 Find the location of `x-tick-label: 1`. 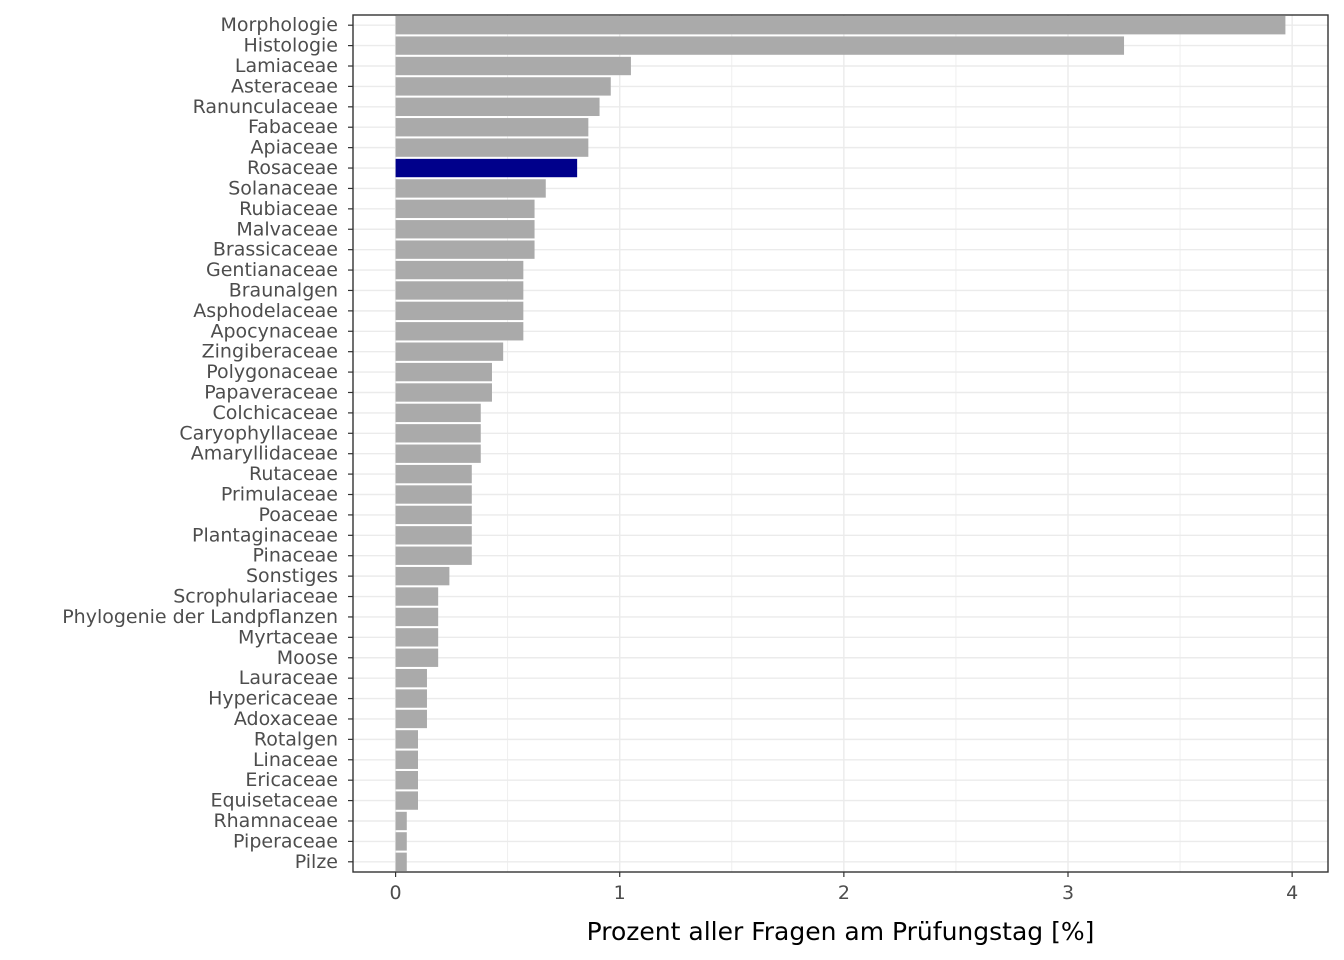

x-tick-label: 1 is located at coordinates (620, 893).